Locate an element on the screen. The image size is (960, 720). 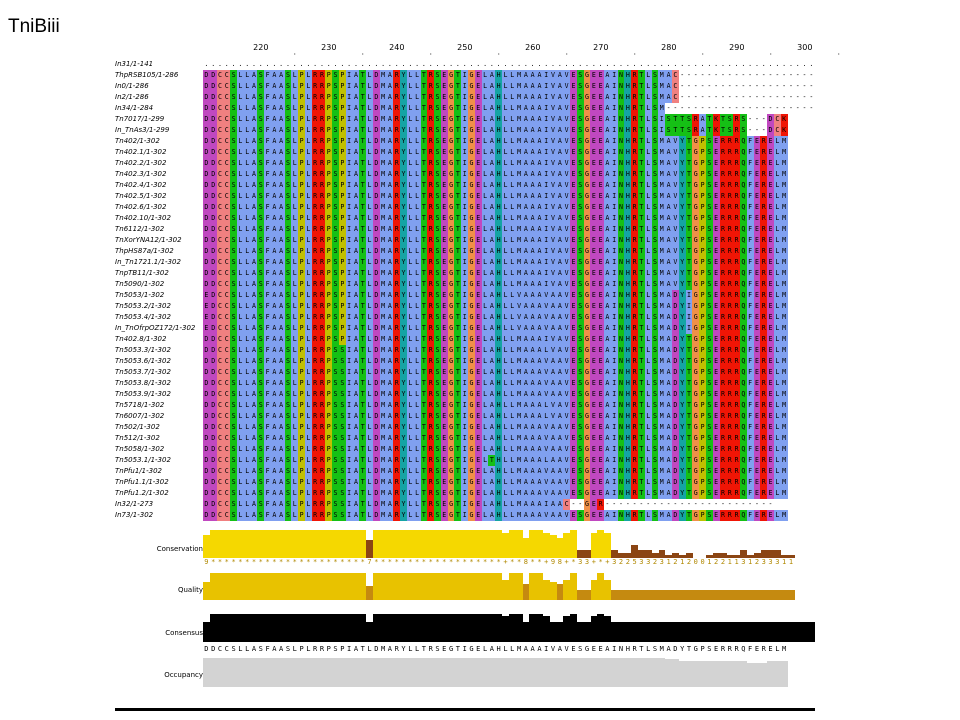
sequence-name: Tn5053/1-302 is located at coordinates (140, 295).